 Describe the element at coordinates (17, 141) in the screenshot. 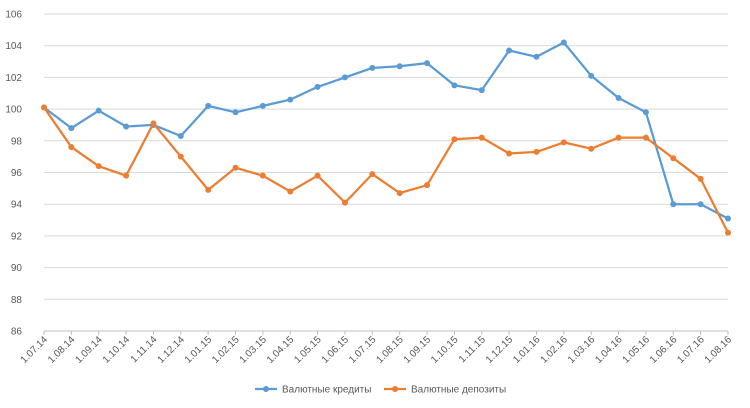

I see `y-tick-label: 98` at that location.